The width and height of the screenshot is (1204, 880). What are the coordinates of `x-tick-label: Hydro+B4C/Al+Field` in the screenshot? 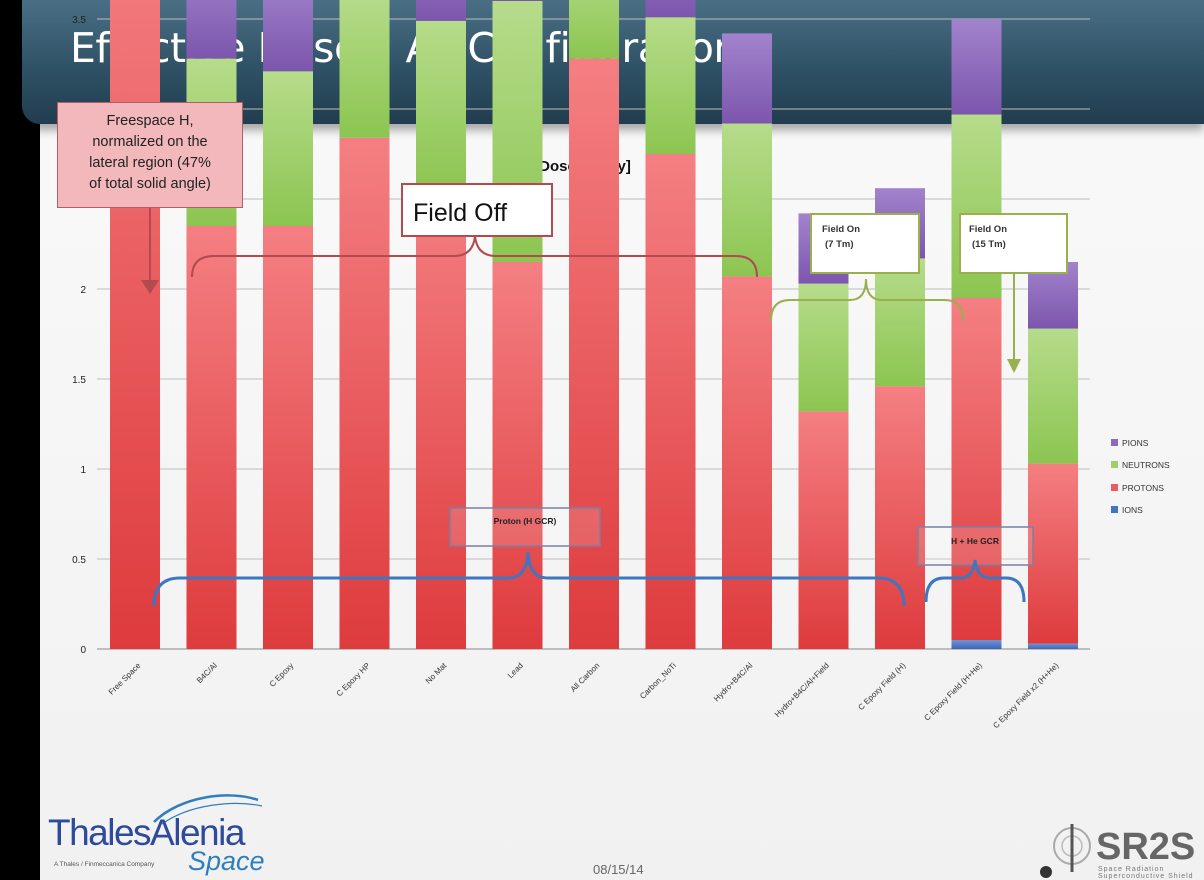 It's located at (802, 690).